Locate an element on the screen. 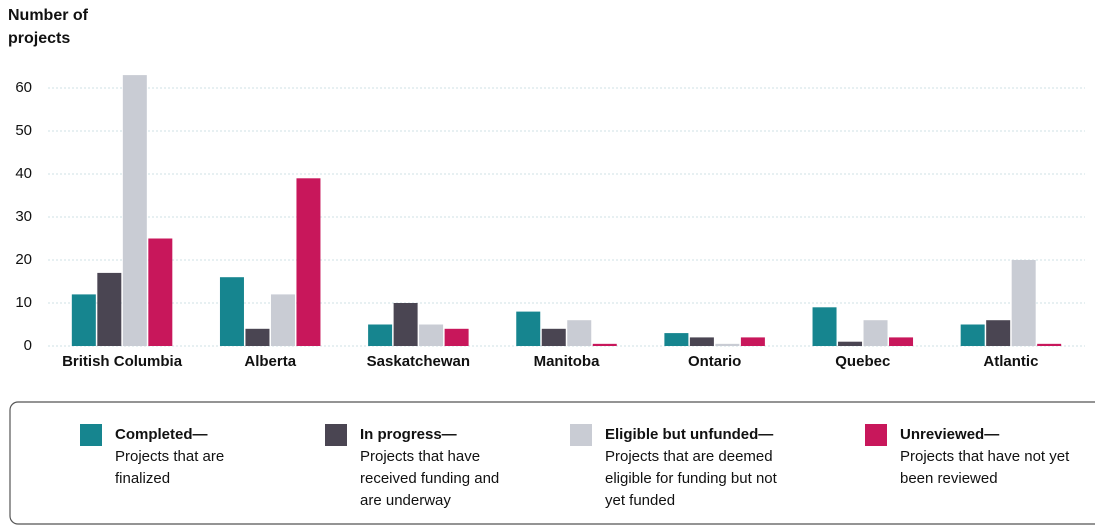 The width and height of the screenshot is (1095, 527). y-tick-label: 30 is located at coordinates (23, 216).